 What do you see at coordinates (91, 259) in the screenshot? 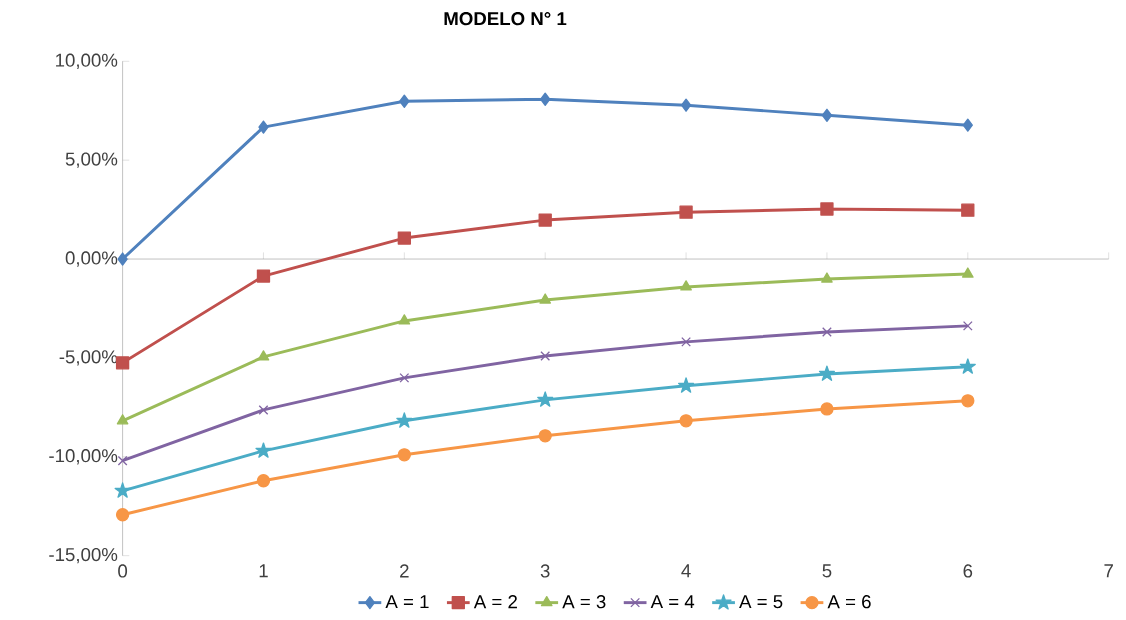
I see `y-tick-label: 0,00%` at bounding box center [91, 259].